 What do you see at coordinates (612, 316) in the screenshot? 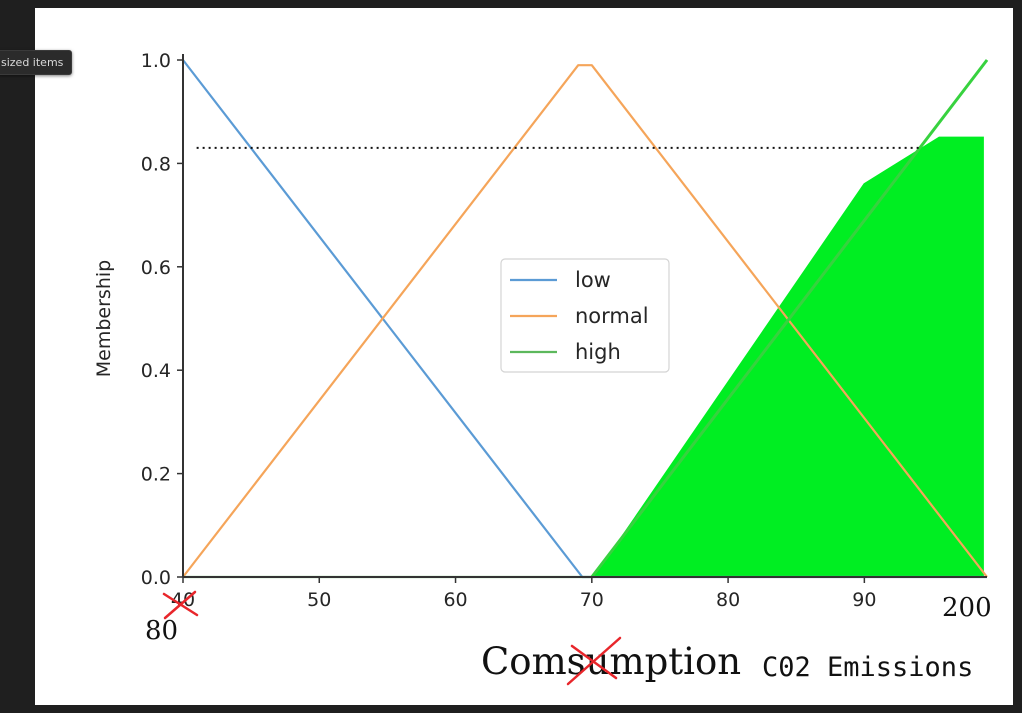
I see `legend-label-normal: normal` at bounding box center [612, 316].